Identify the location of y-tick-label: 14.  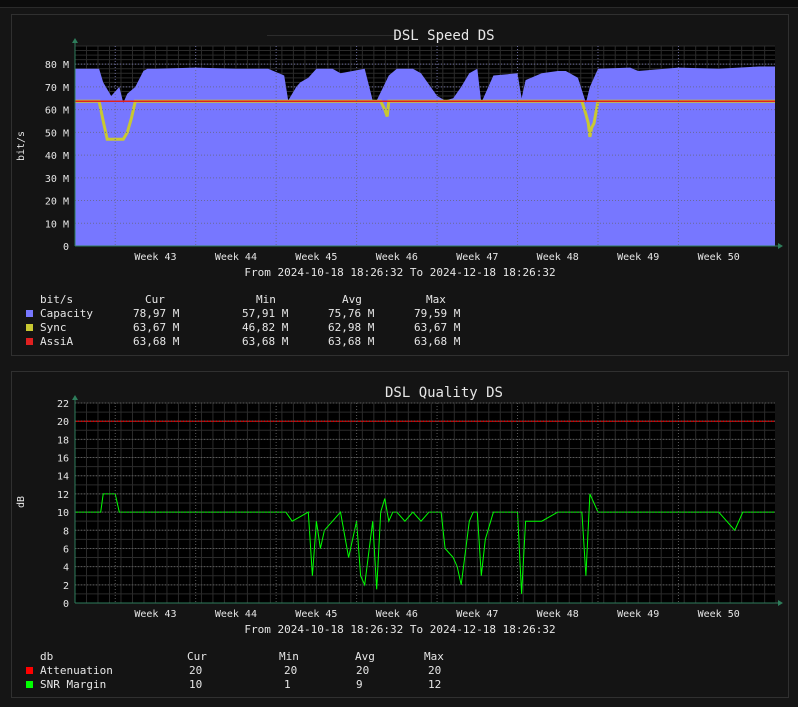
(63, 477).